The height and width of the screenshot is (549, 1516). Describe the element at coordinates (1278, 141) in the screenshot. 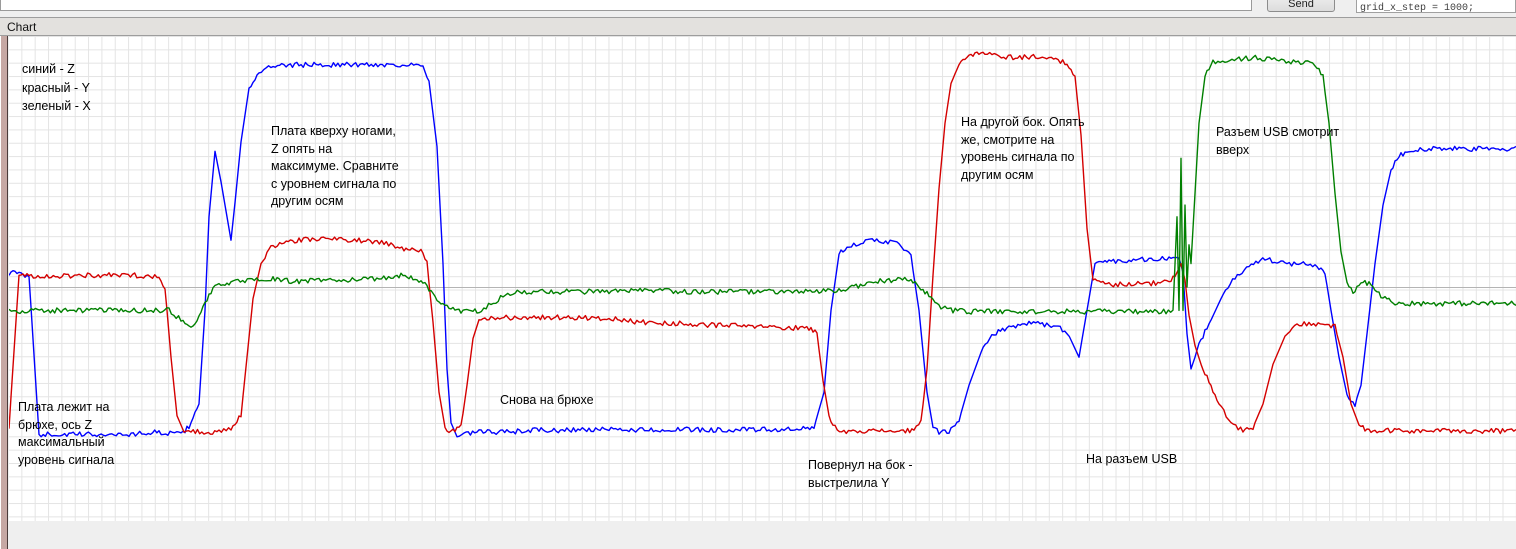

I see `ann-usb-up: Разъем USB смотрит вверх` at that location.